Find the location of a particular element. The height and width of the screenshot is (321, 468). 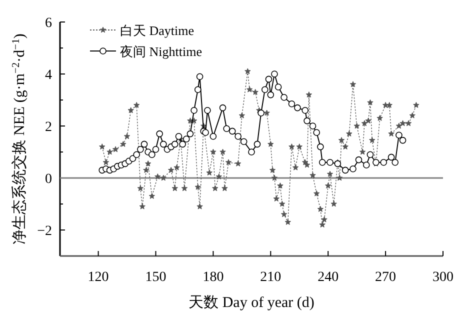

x-tick-label: 270 is located at coordinates (385, 277).